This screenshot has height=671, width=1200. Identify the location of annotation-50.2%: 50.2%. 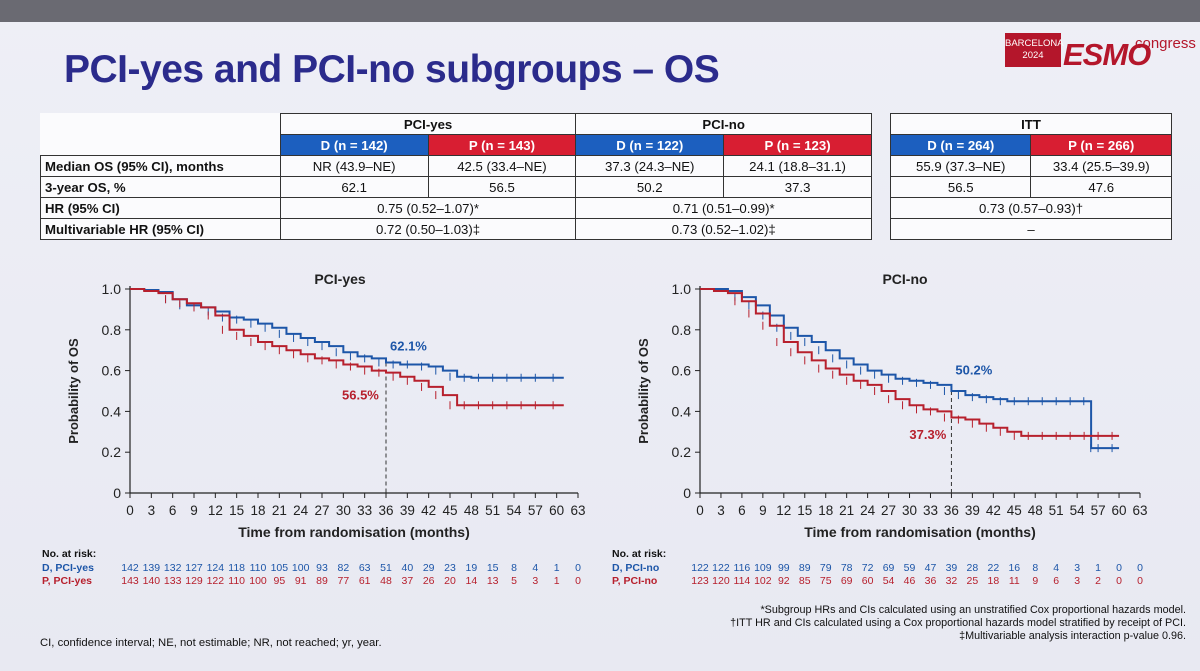
(973, 370).